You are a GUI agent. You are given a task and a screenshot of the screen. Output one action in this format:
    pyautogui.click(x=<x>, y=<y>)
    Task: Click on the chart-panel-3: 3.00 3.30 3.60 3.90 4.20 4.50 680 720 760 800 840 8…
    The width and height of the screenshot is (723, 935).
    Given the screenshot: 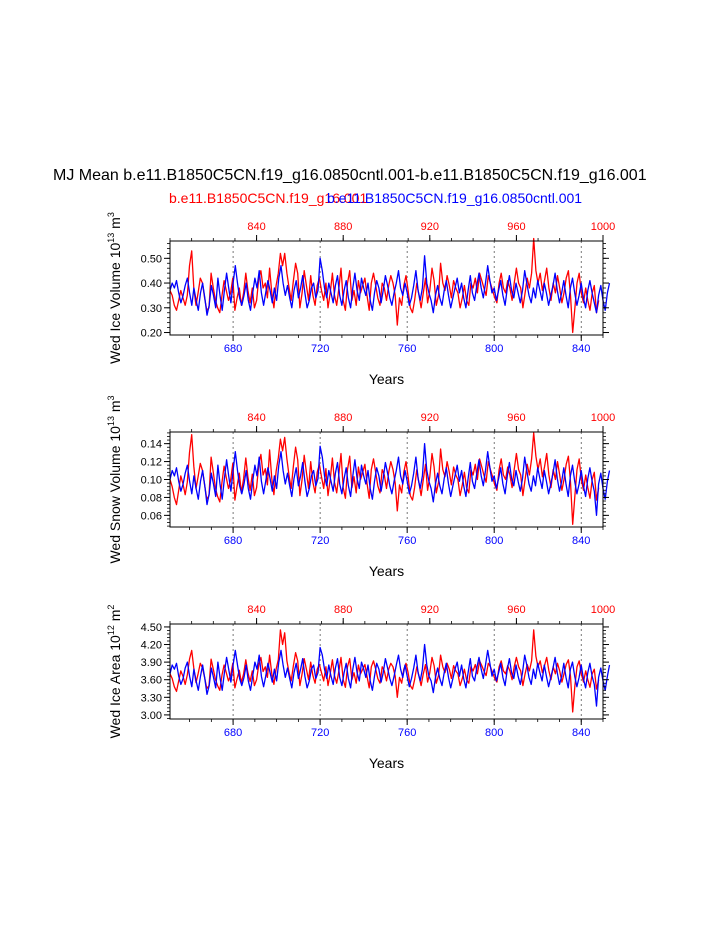 What is the action you would take?
    pyautogui.click(x=360, y=687)
    